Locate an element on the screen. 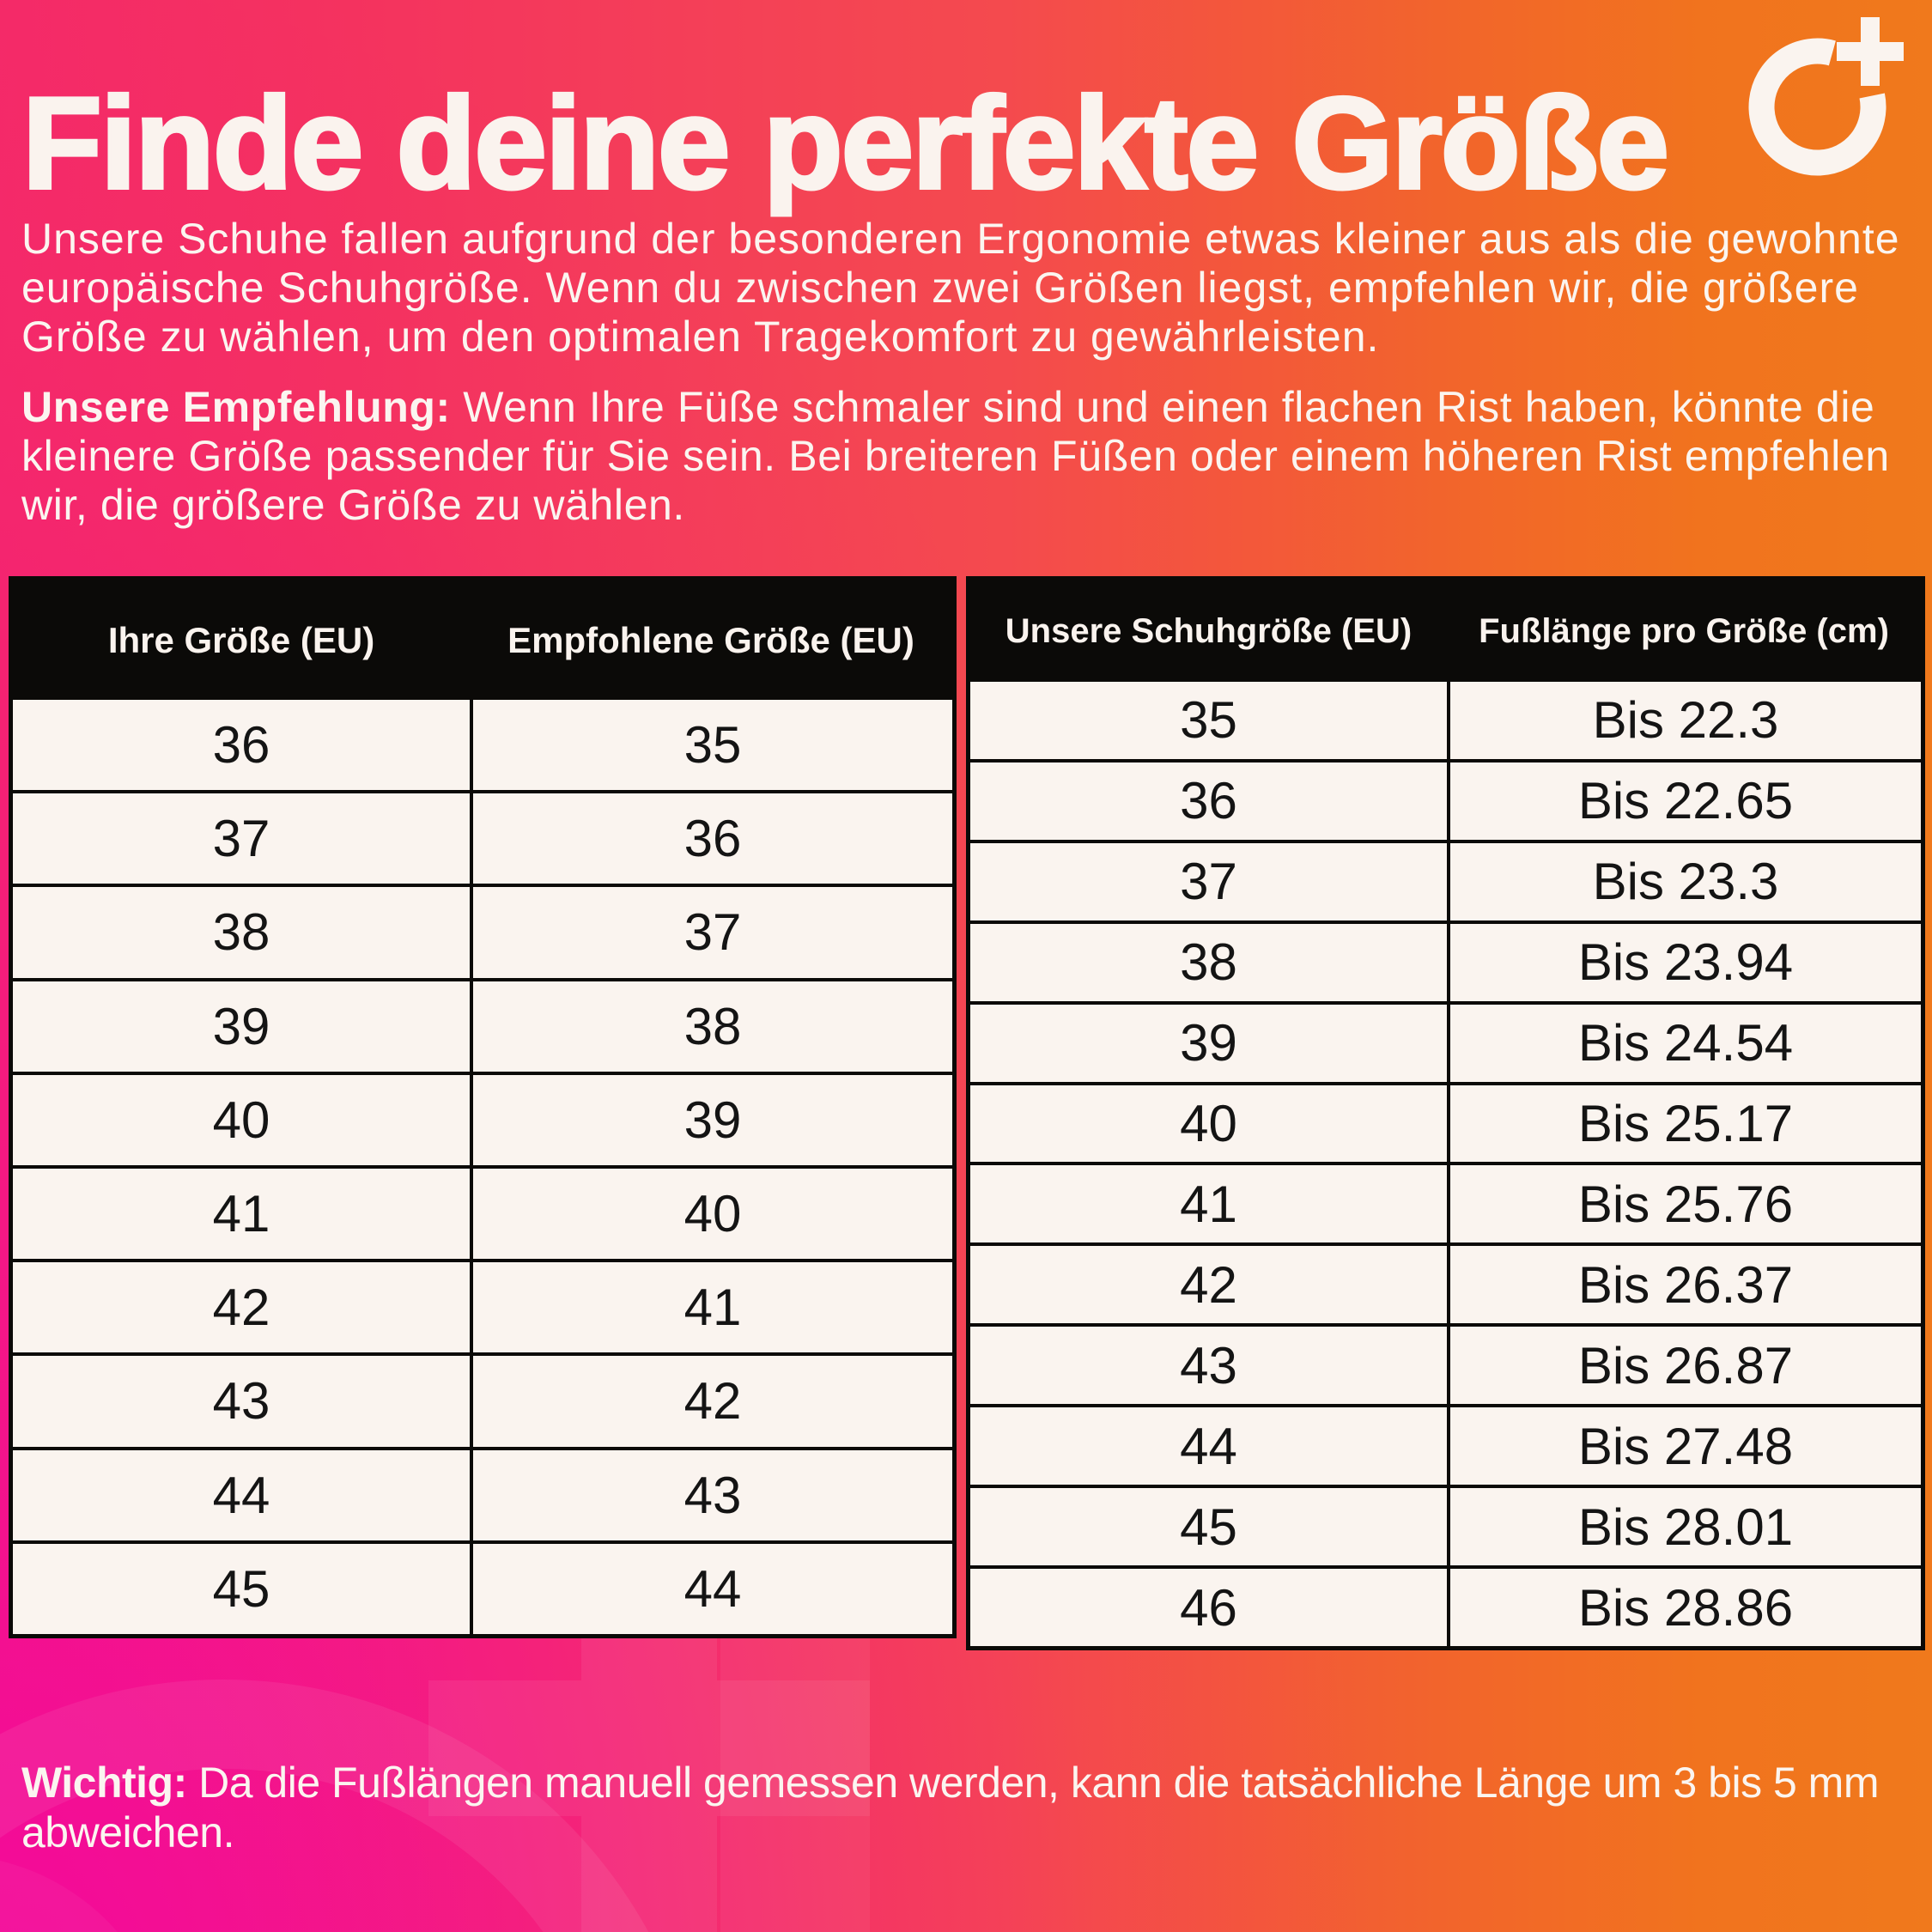 This screenshot has height=1932, width=1932. page-title: Finde deine perfekte Größe is located at coordinates (846, 143).